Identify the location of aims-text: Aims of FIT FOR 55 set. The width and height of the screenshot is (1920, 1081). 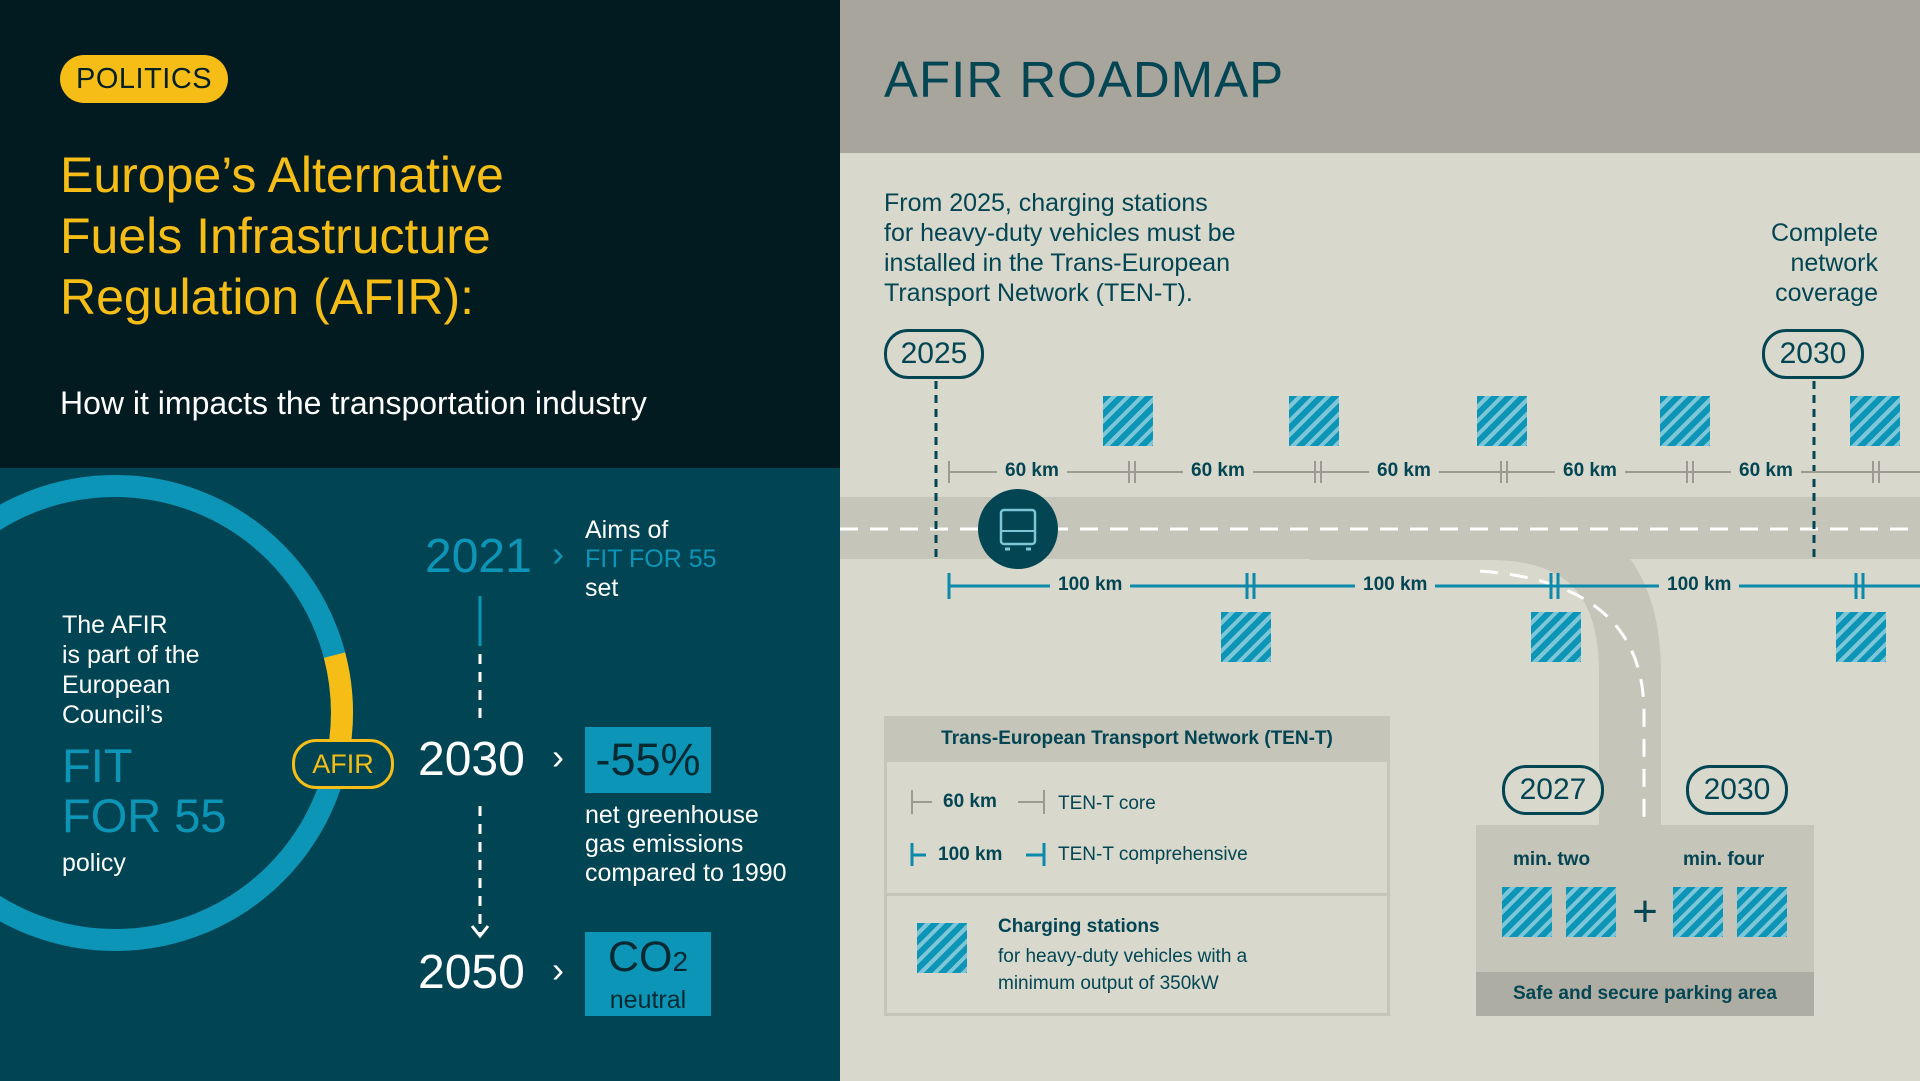
(651, 559).